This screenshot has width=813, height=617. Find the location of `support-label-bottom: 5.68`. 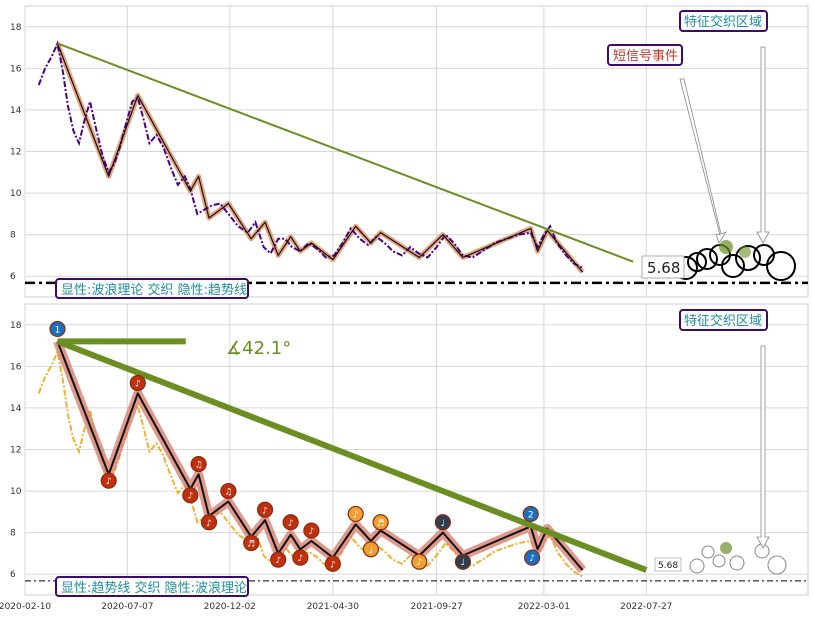

support-label-bottom: 5.68 is located at coordinates (668, 564).